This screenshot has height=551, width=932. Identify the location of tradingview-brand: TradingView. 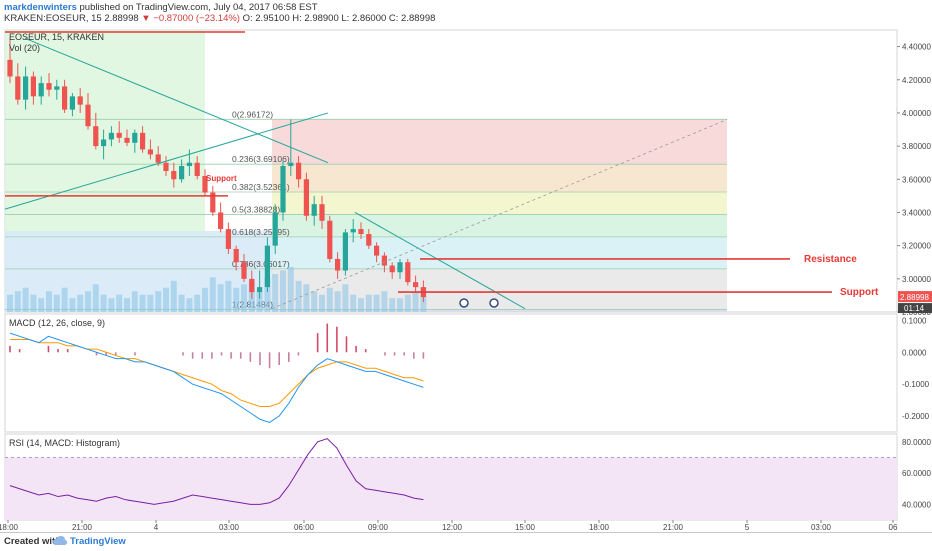
(98, 541).